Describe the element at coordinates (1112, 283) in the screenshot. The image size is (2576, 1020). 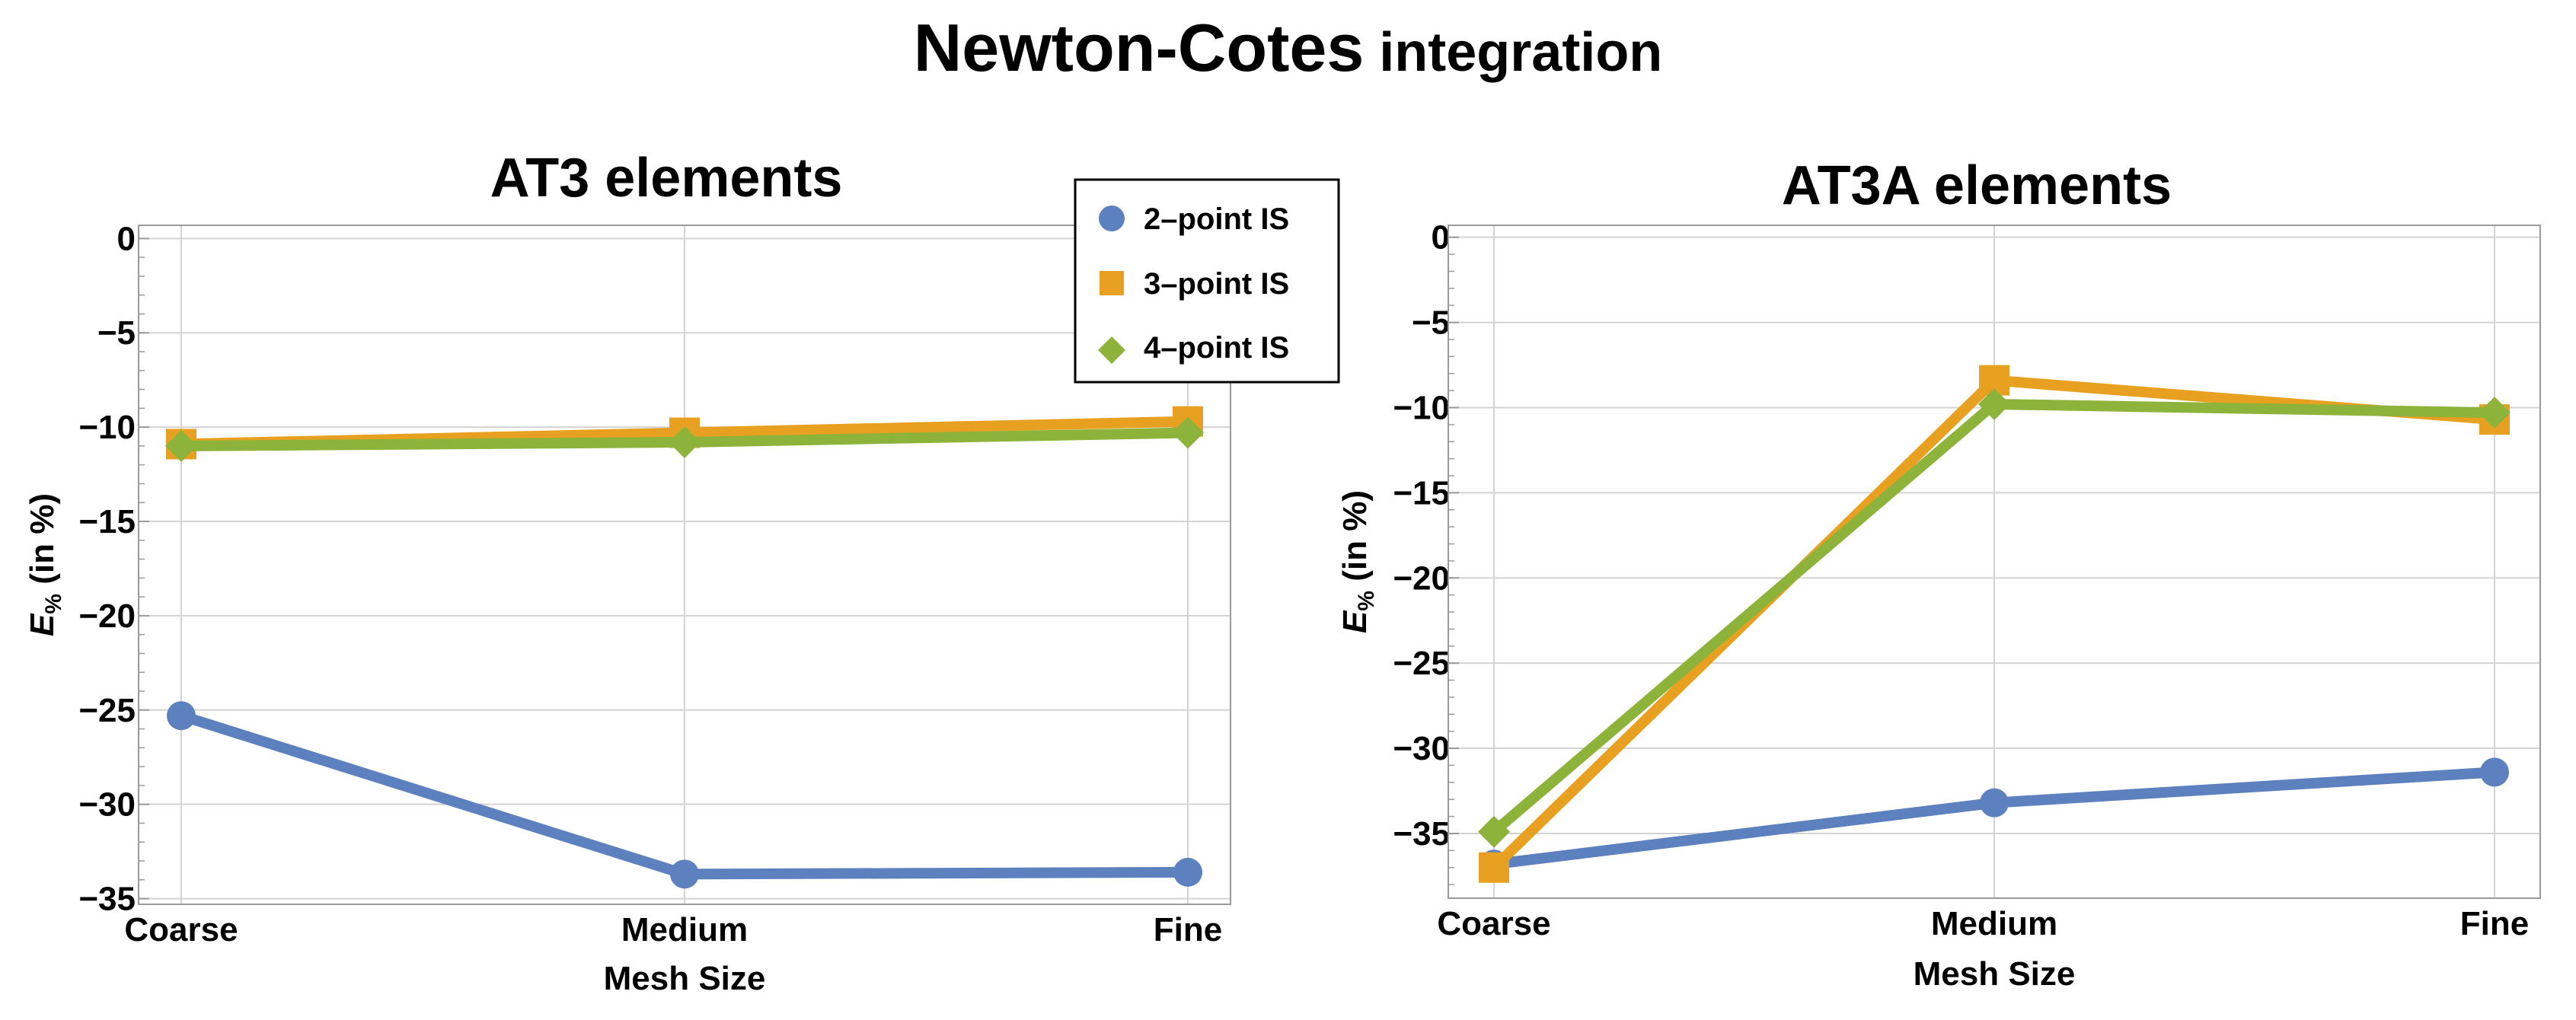
I see `legend-marker-3pt` at that location.